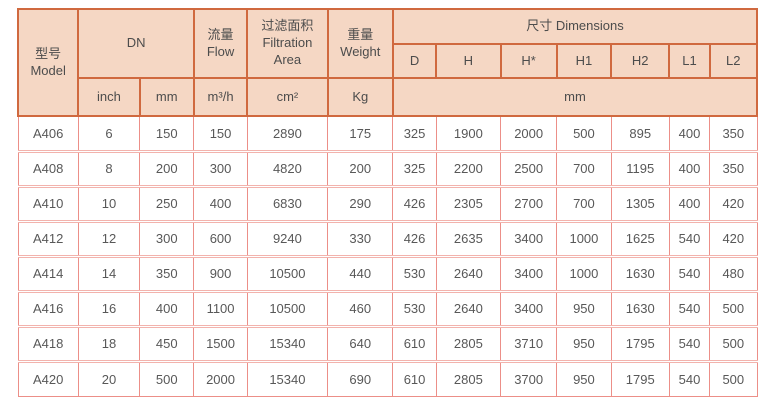  Describe the element at coordinates (48, 203) in the screenshot. I see `cell-model: A410` at that location.